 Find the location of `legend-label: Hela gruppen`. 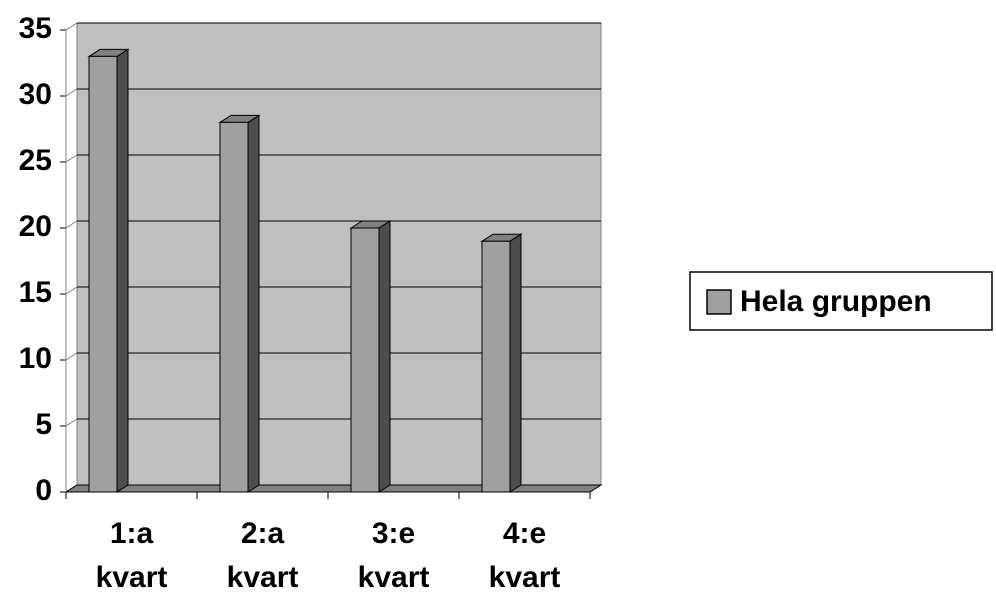

legend-label: Hela gruppen is located at coordinates (836, 301).